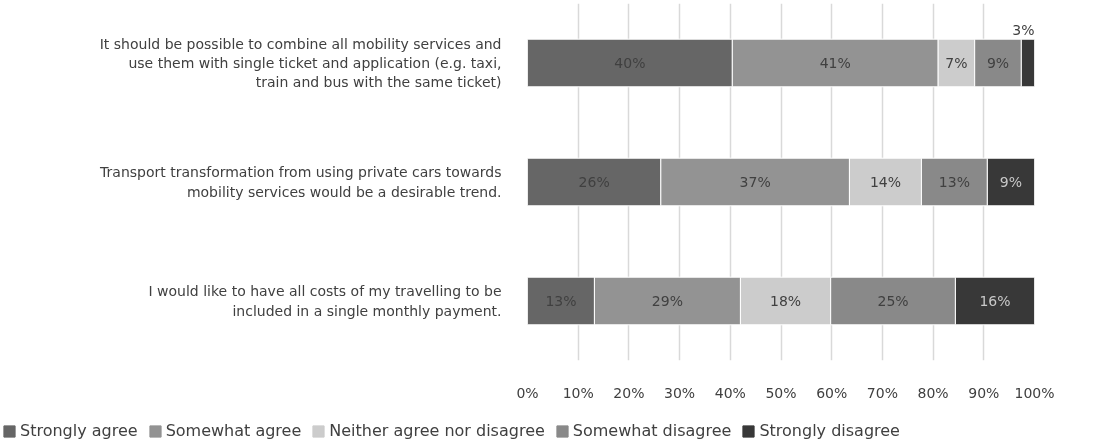 The width and height of the screenshot is (1094, 448). I want to click on x-tick-label: 0%, so click(527, 392).